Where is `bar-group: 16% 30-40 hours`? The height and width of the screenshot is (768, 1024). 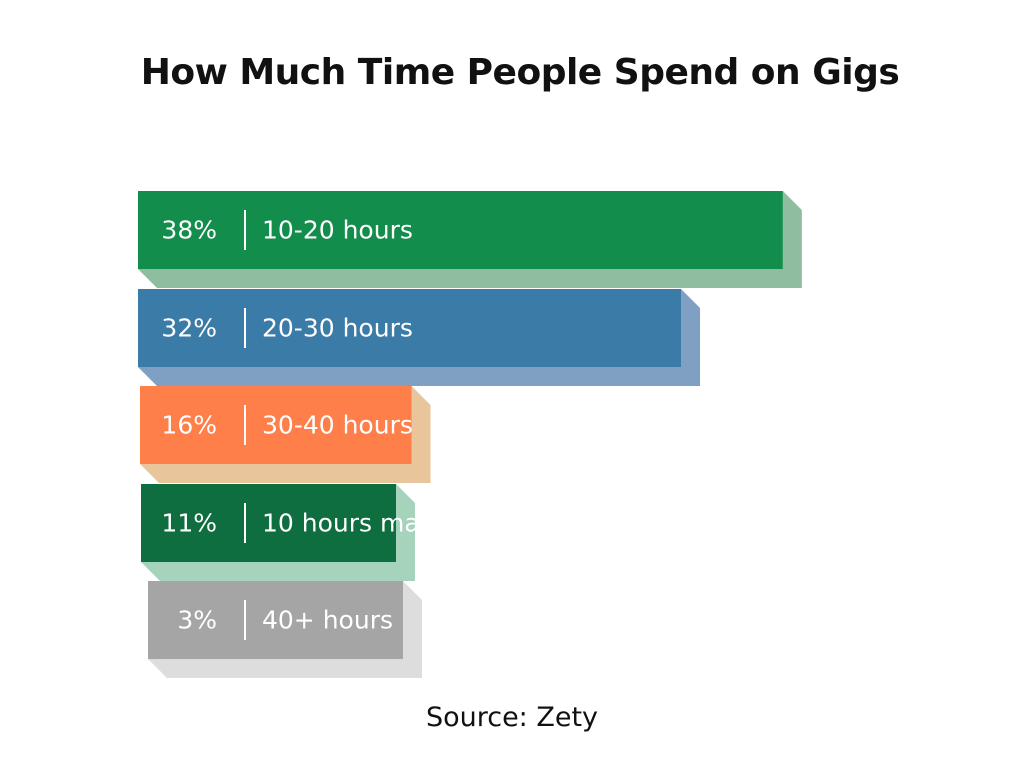
bar-group: 16% 30-40 hours is located at coordinates (285, 434).